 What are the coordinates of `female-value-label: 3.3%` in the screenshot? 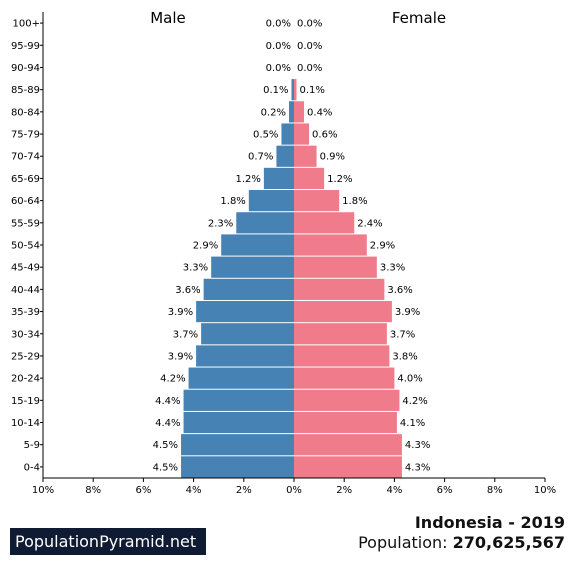 It's located at (392, 268).